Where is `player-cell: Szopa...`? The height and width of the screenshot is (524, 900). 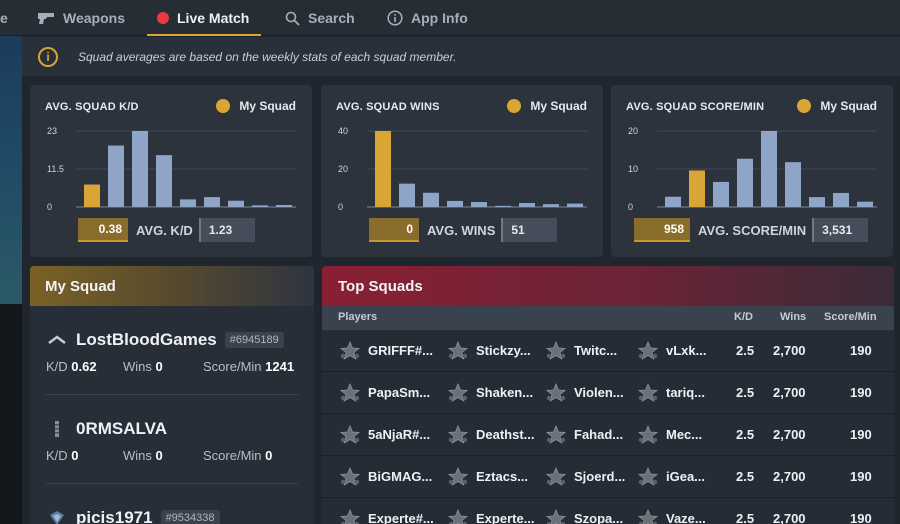
player-cell: Szopa... is located at coordinates (583, 511).